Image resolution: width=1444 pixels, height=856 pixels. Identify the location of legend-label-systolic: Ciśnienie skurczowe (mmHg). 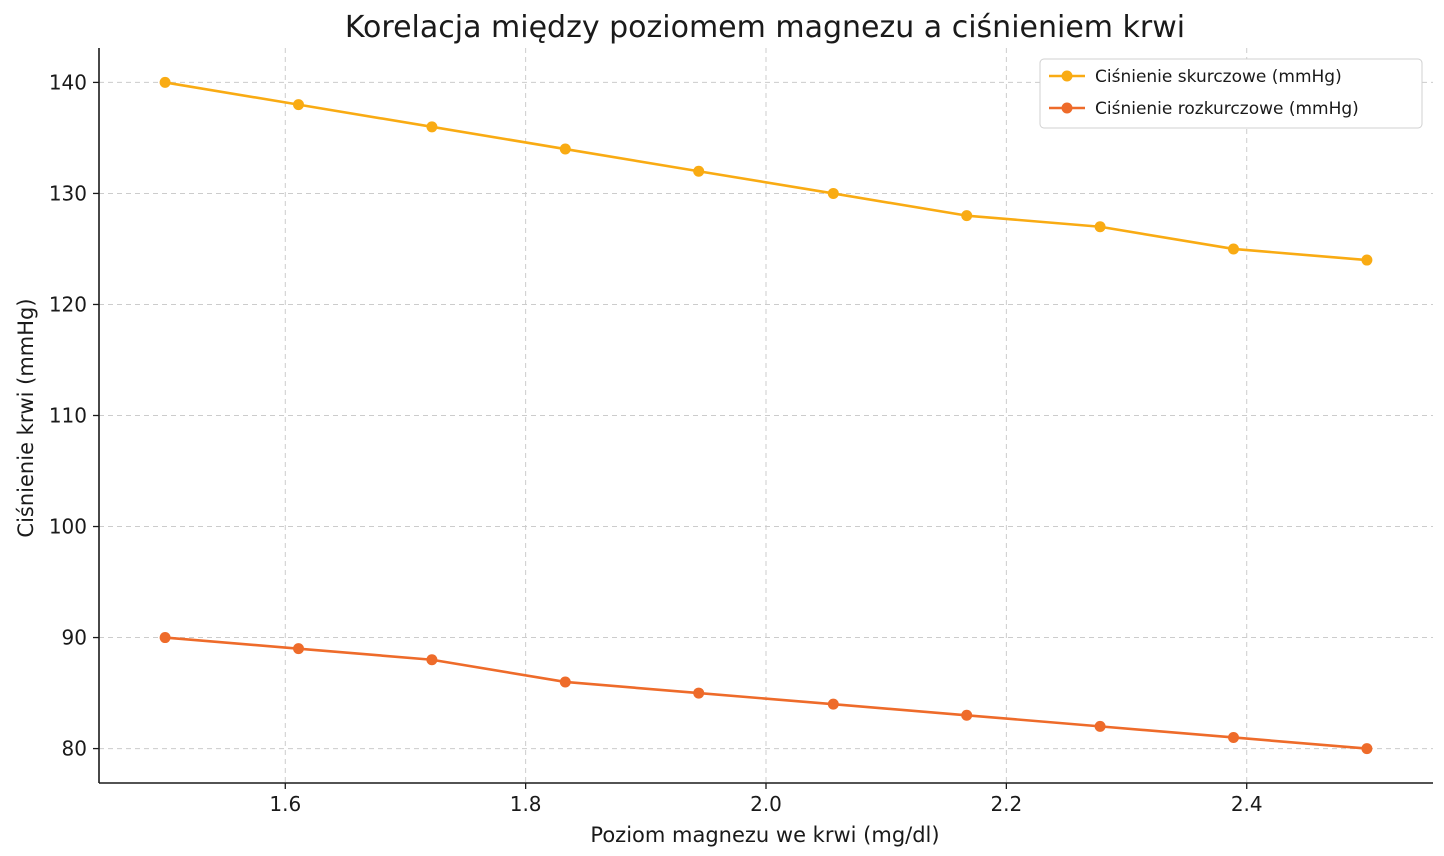
(1218, 77).